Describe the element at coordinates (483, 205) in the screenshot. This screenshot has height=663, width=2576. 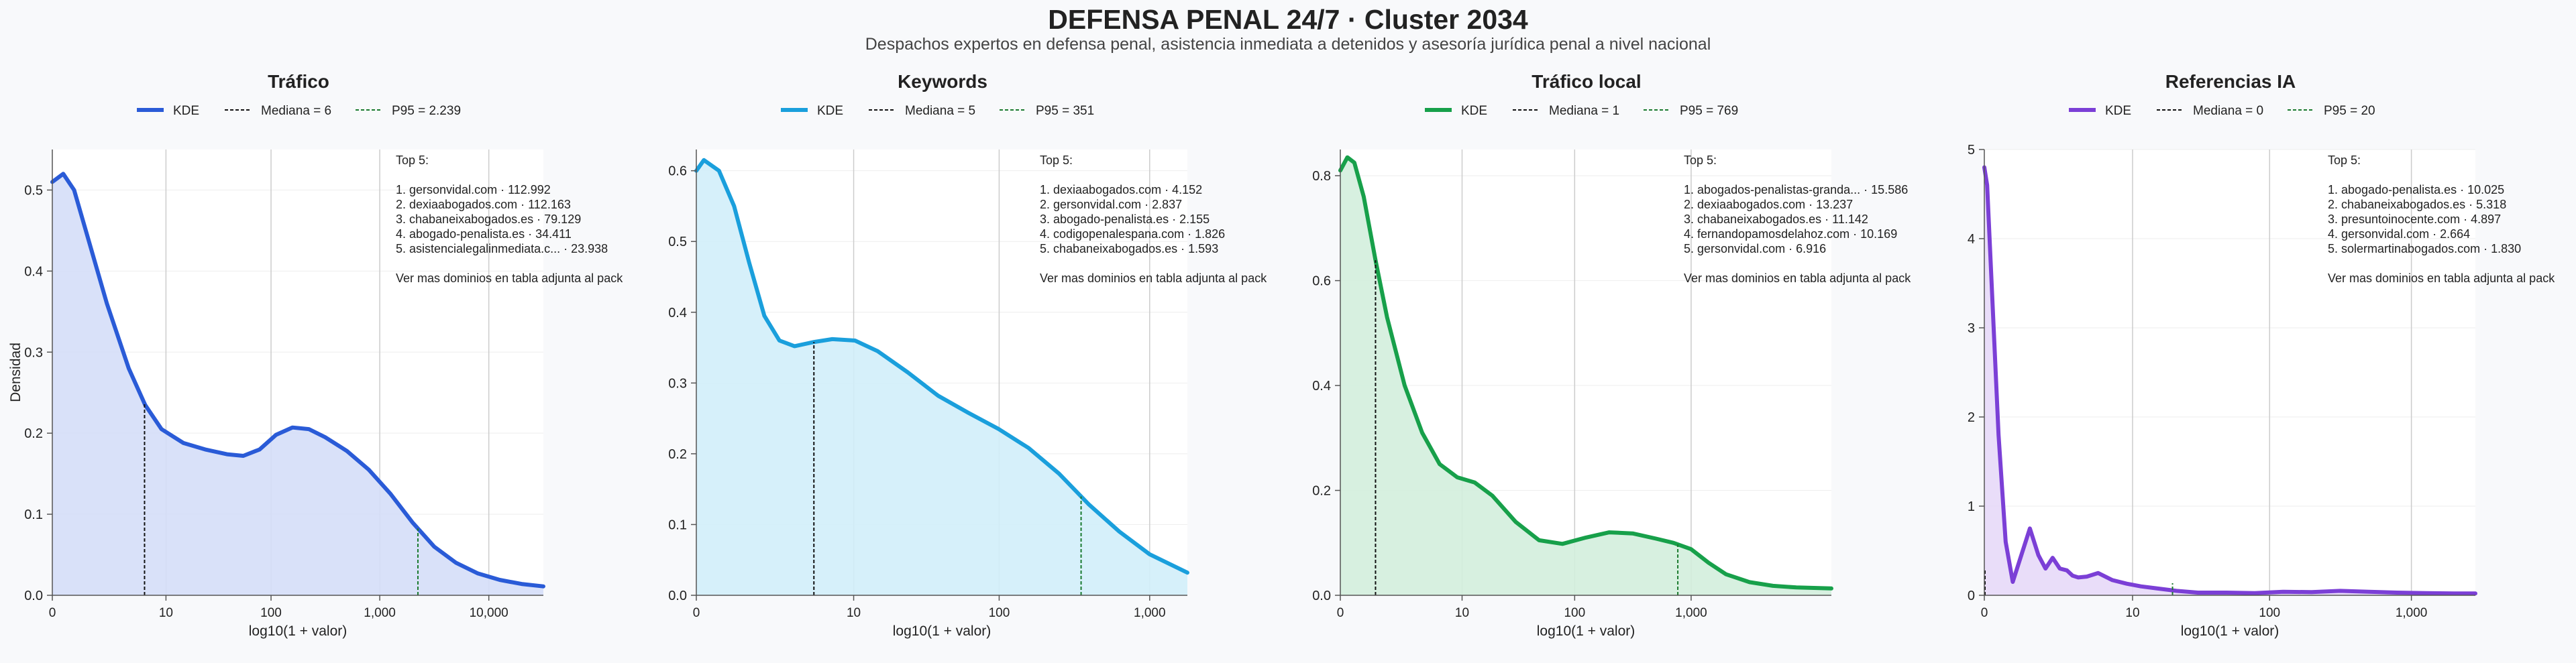
I see `top5-item: 2. dexiaabogados.com · 112.163` at that location.